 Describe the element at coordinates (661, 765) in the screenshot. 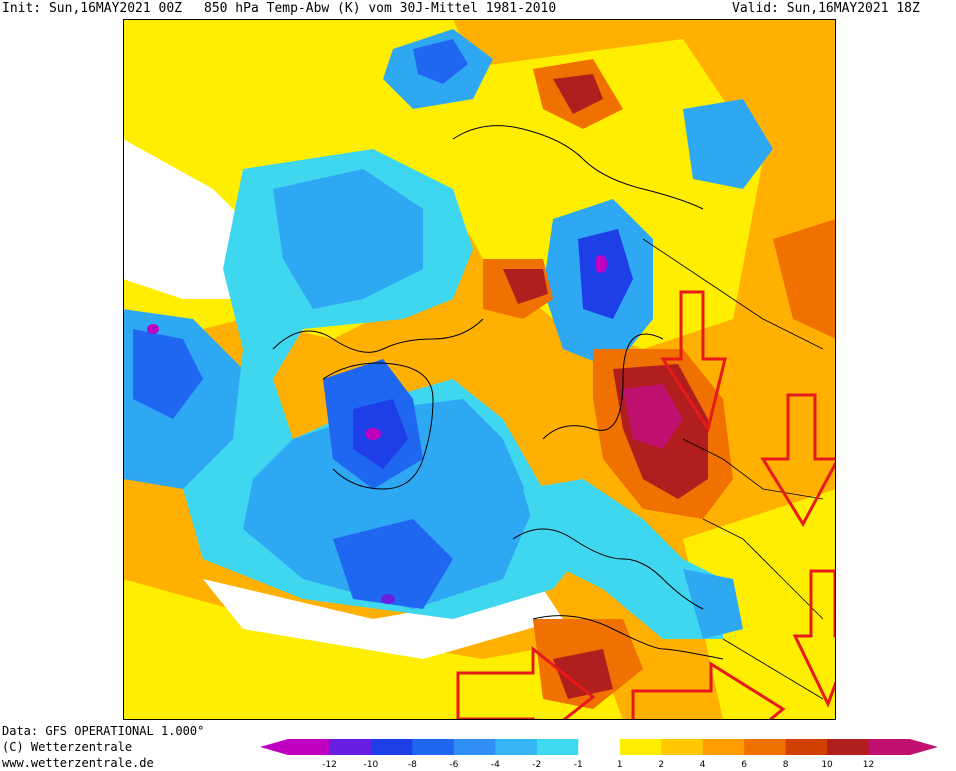

I see `legend-tick-label: 2` at that location.